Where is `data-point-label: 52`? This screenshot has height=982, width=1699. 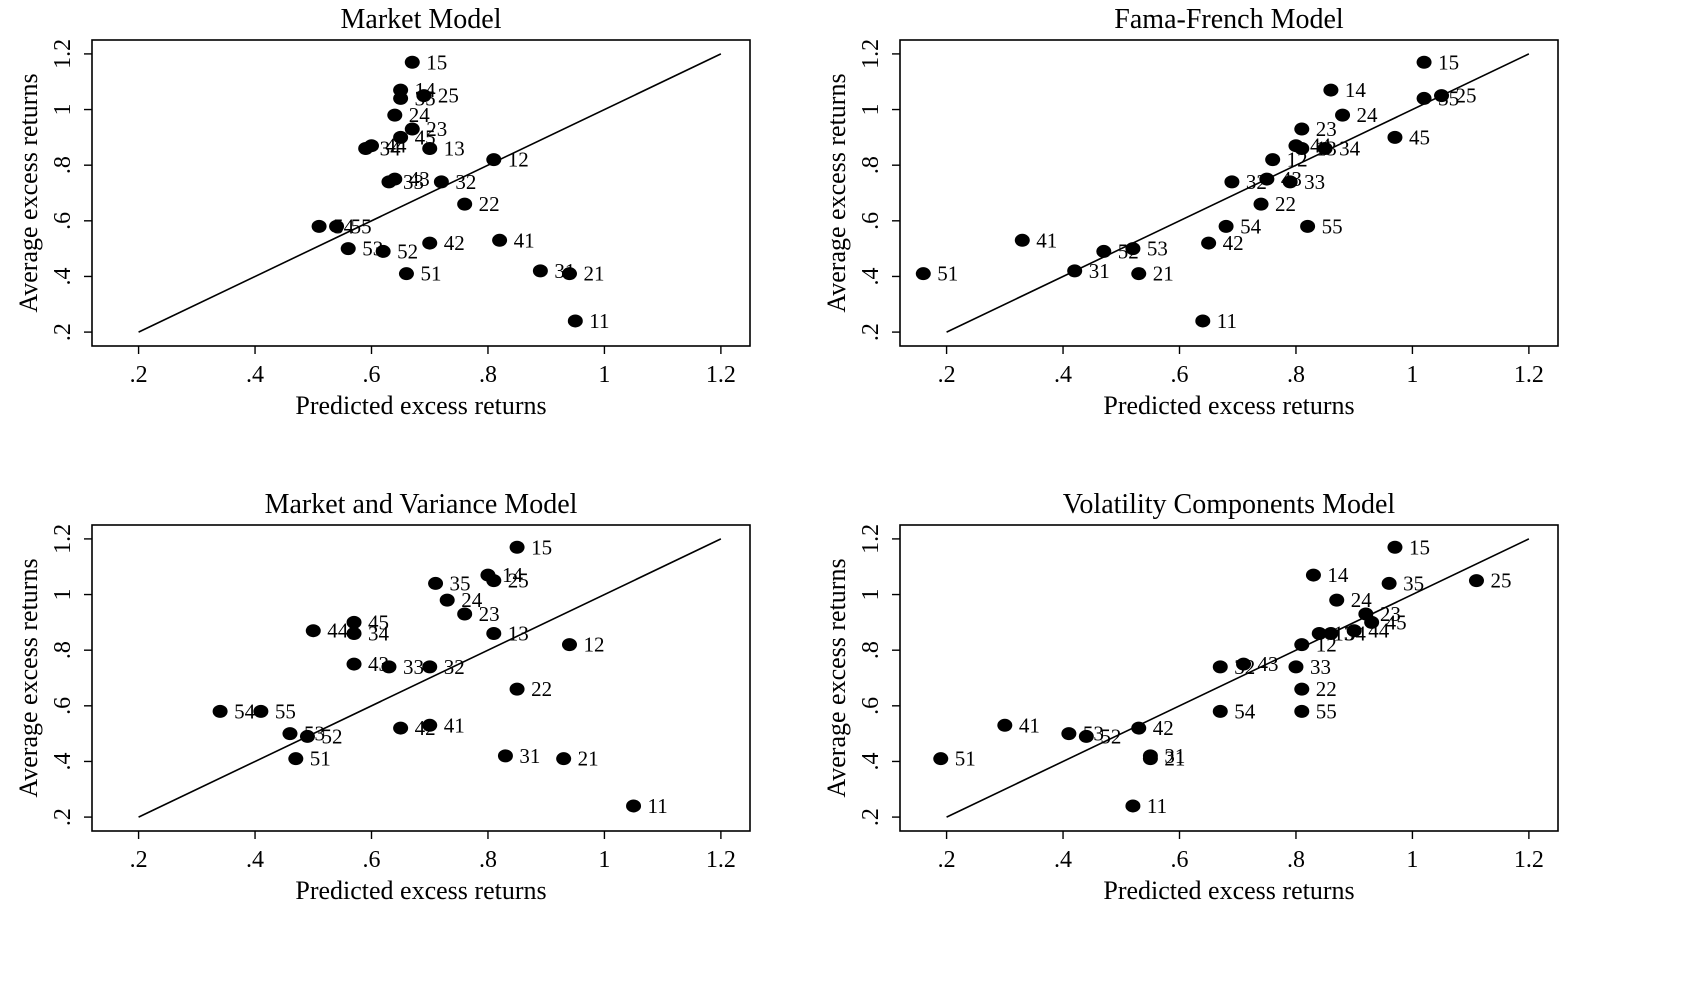
data-point-label: 52 is located at coordinates (331, 736).